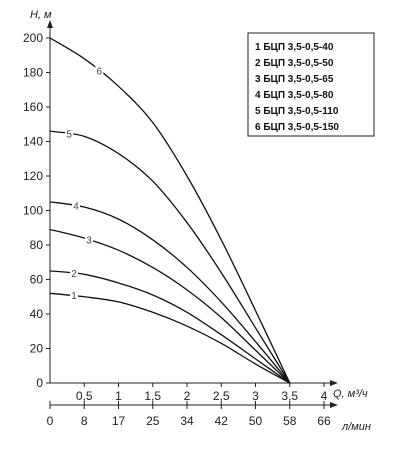 This screenshot has height=450, width=406. I want to click on y-tick-label: 0, so click(39, 383).